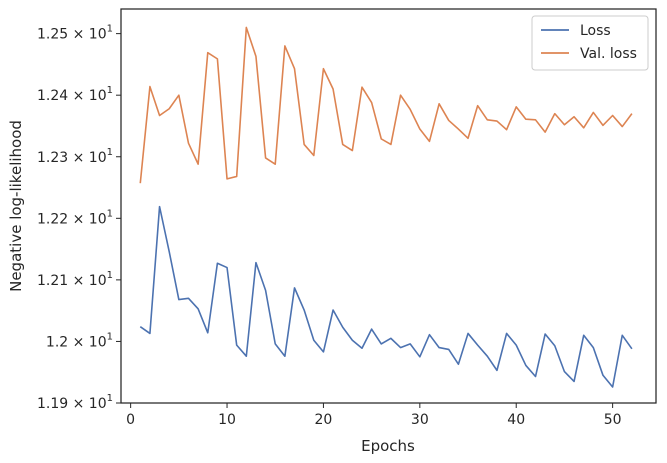 This screenshot has height=463, width=667. Describe the element at coordinates (608, 54) in the screenshot. I see `legend-label-val-loss: Val. loss` at that location.